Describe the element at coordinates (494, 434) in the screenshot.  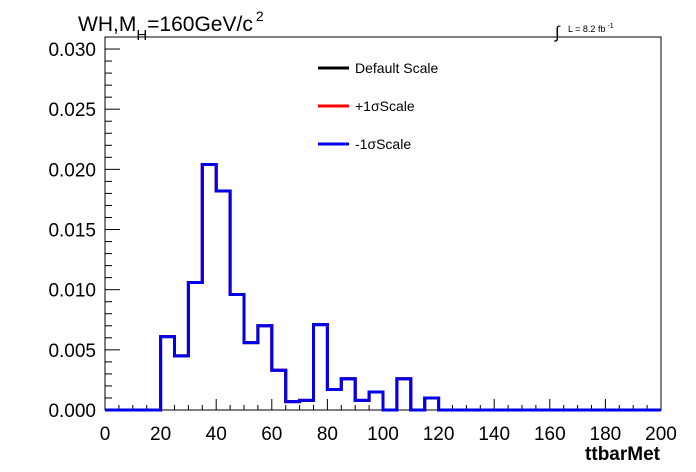
I see `x-tick-label: 140` at that location.